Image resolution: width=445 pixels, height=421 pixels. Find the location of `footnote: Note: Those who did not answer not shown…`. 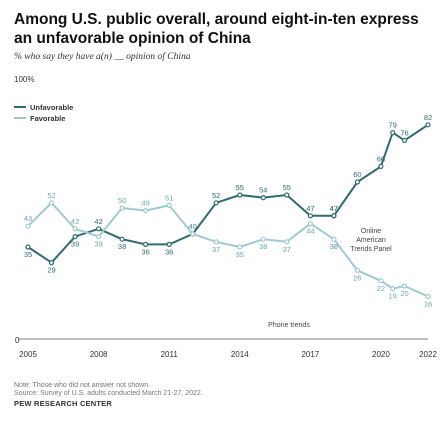

footnote: Note: Those who did not answer not shown… is located at coordinates (82, 385).